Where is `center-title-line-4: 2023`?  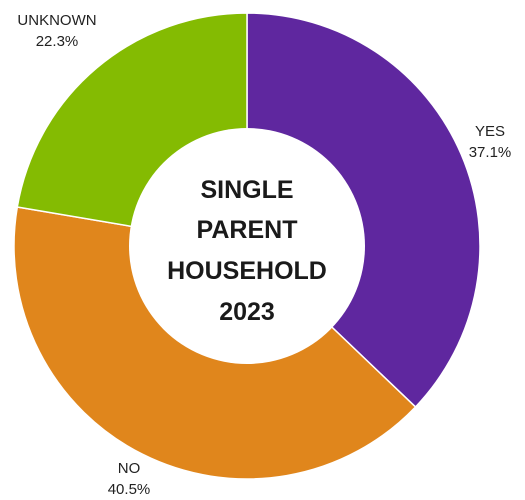
center-title-line-4: 2023 is located at coordinates (247, 312).